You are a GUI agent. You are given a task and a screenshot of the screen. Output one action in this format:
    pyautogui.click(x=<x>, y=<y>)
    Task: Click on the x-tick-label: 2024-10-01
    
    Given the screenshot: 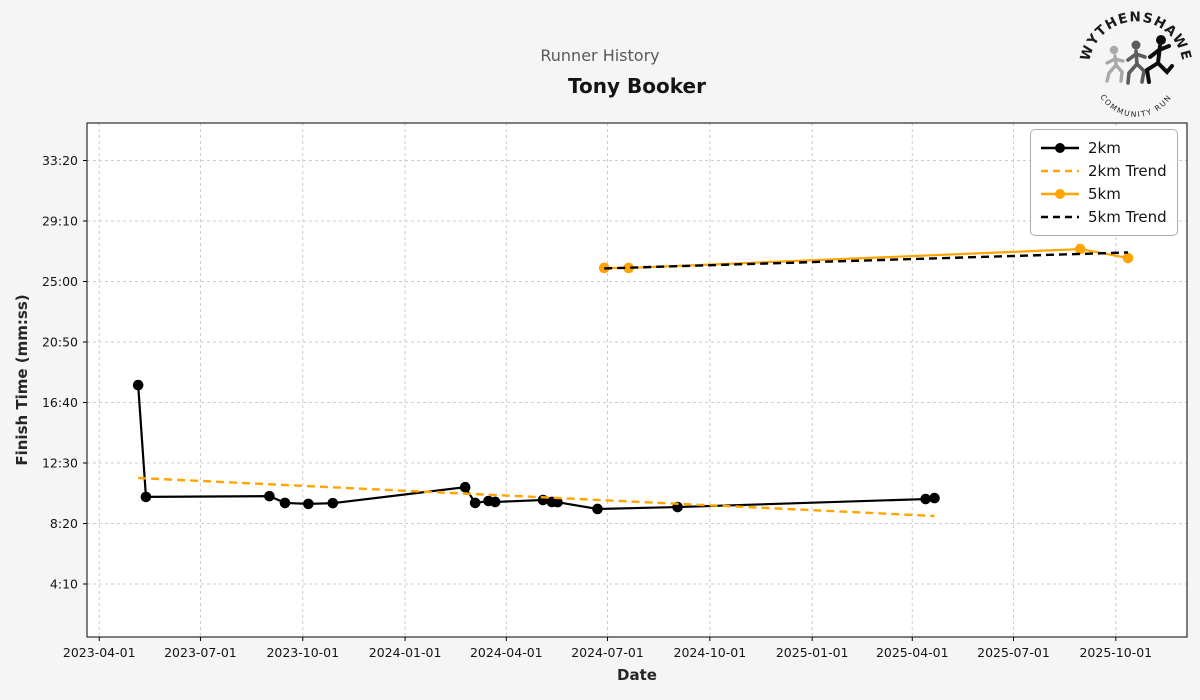 What is the action you would take?
    pyautogui.click(x=710, y=652)
    